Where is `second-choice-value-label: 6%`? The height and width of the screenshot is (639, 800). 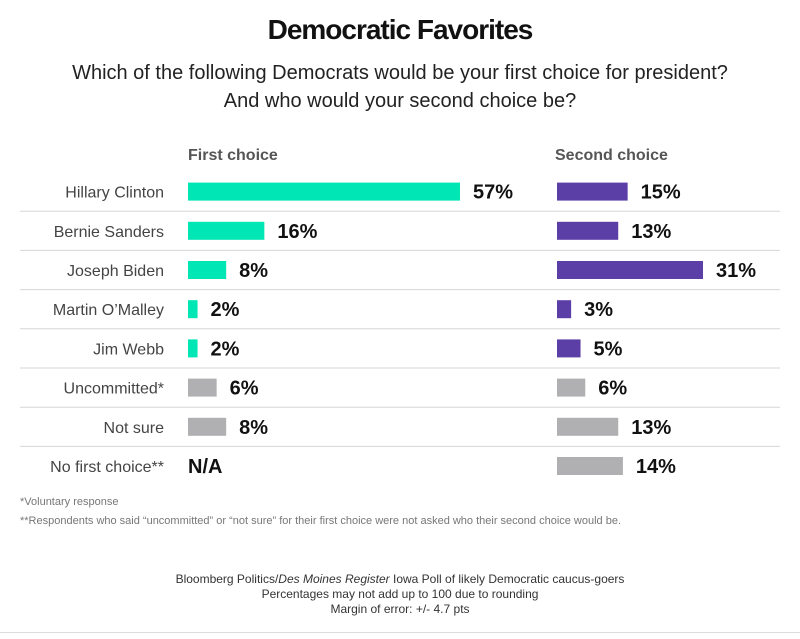 second-choice-value-label: 6% is located at coordinates (612, 389).